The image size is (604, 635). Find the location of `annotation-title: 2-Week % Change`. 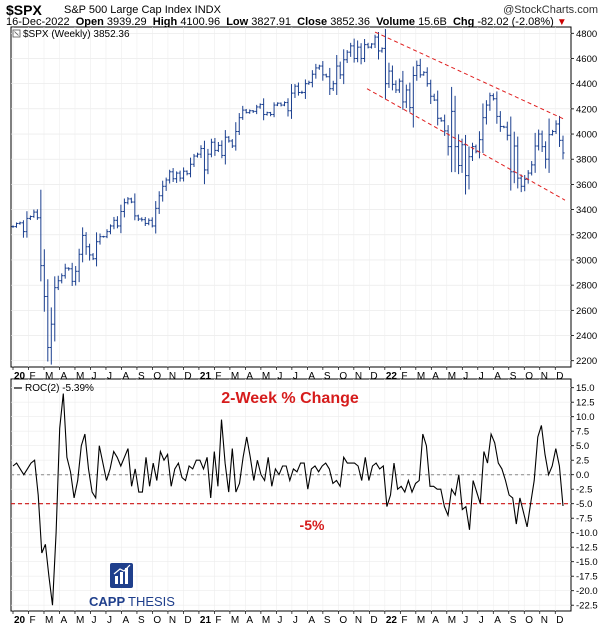

annotation-title: 2-Week % Change is located at coordinates (290, 398).